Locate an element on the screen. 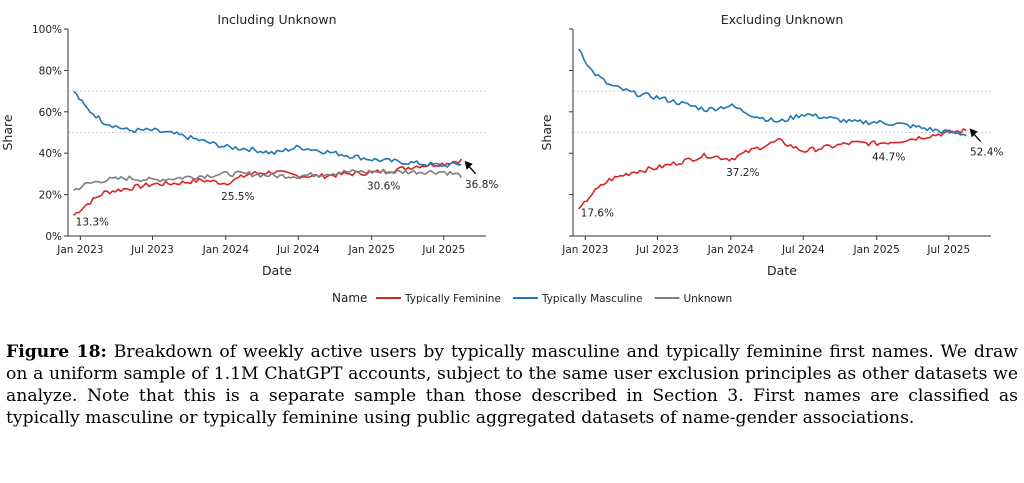  legend-label: Unknown is located at coordinates (707, 299).